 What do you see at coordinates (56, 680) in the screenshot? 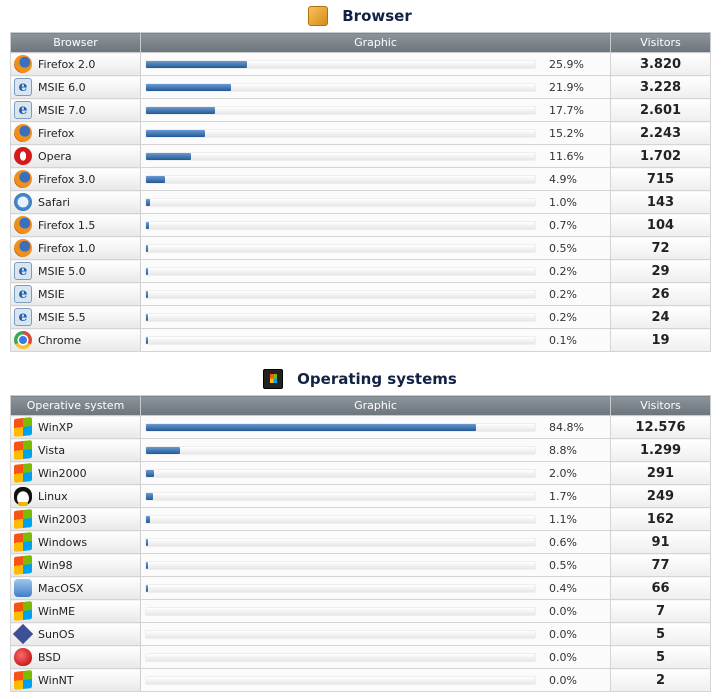
I see `row-label: WinNT` at bounding box center [56, 680].